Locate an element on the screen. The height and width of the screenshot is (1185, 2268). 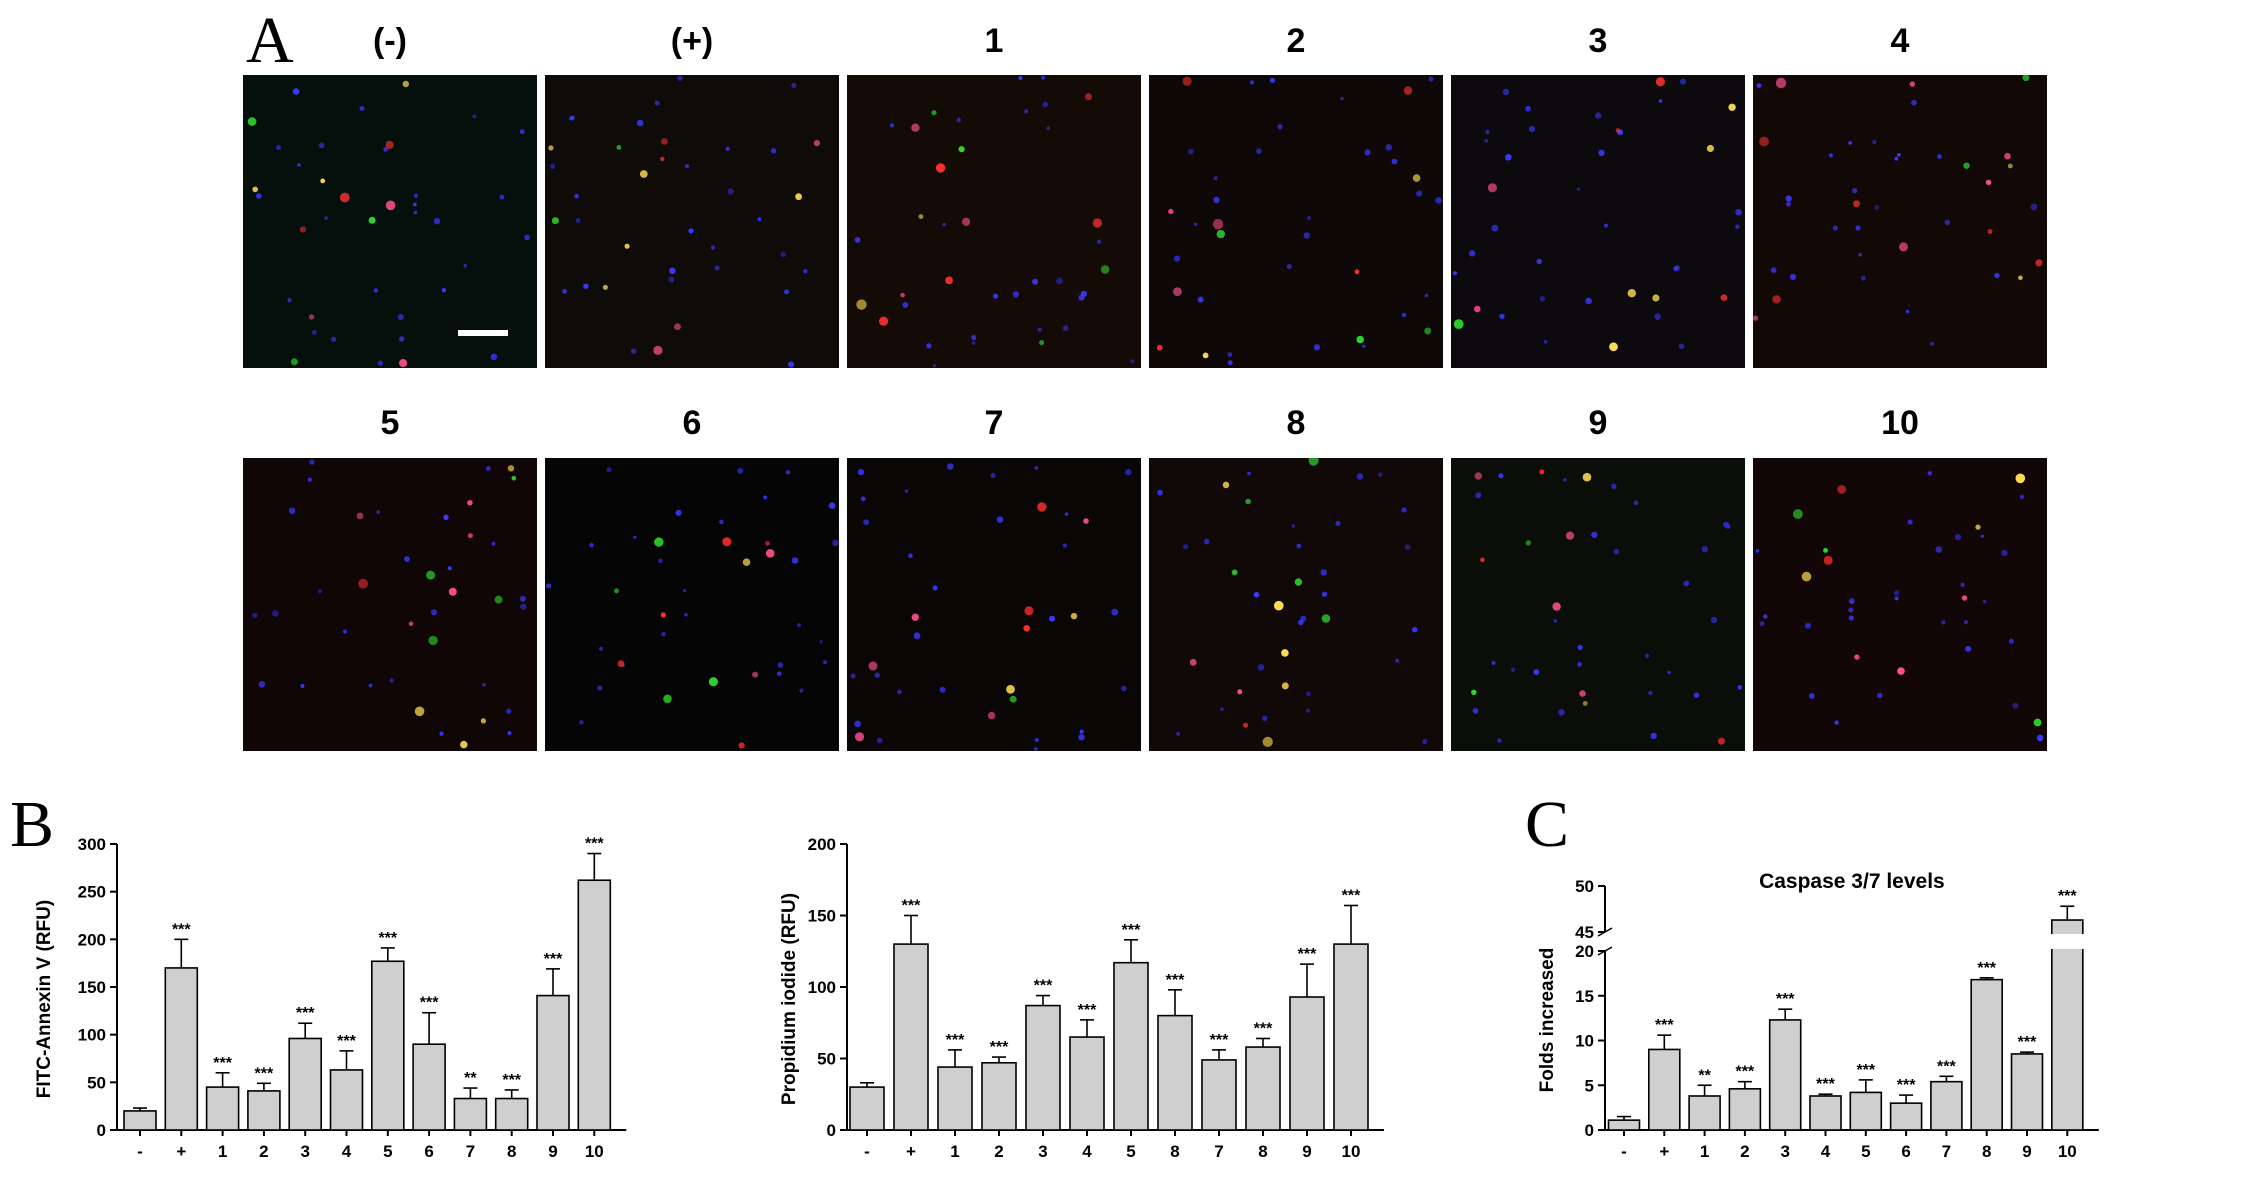
y-axis-label: FITC-Annexin V (RFU) is located at coordinates (44, 999).